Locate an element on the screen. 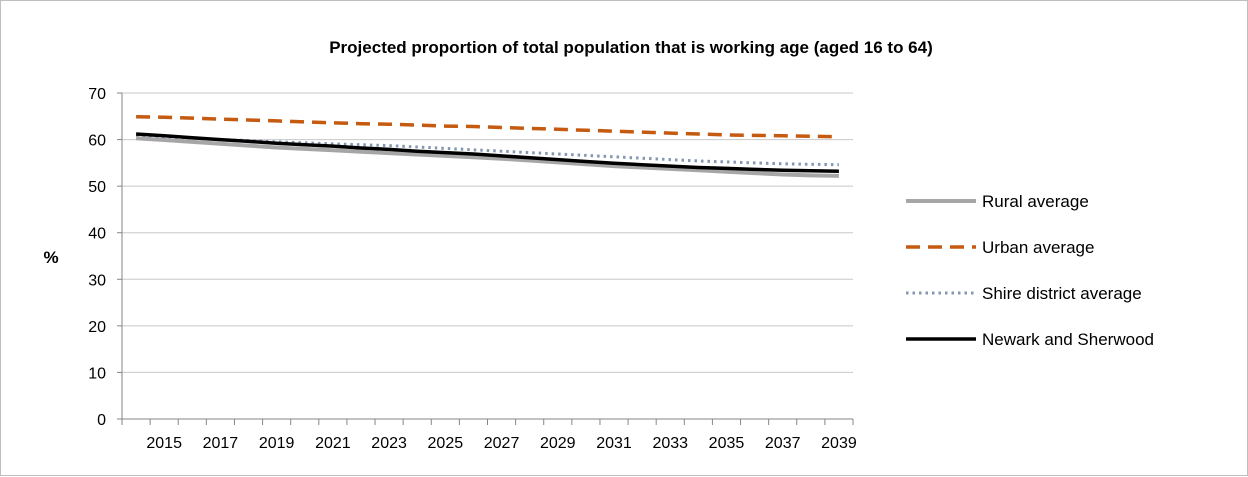  x-tick-label: 2023 is located at coordinates (389, 443).